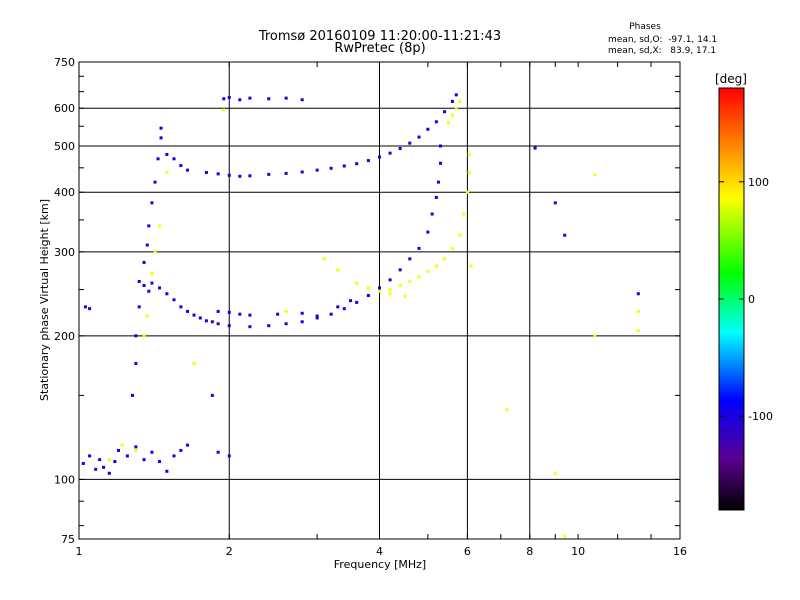 The width and height of the screenshot is (800, 600). Describe the element at coordinates (529, 551) in the screenshot. I see `x-tick-label: 8` at that location.